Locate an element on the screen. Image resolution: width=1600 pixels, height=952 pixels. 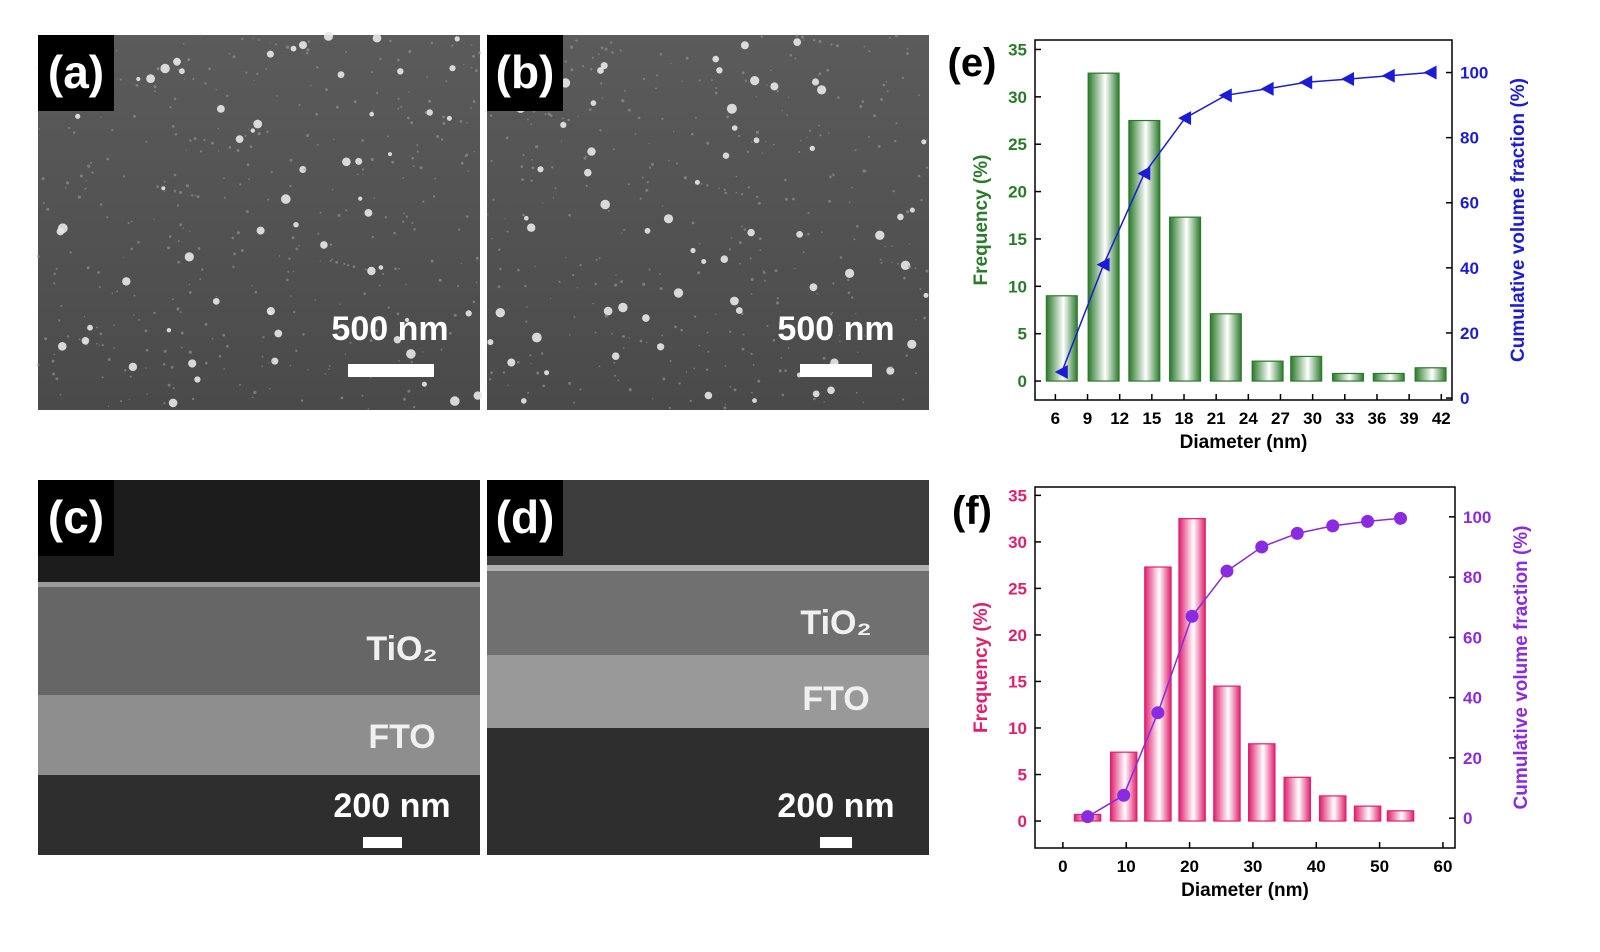
label-box is located at coordinates (525, 518).